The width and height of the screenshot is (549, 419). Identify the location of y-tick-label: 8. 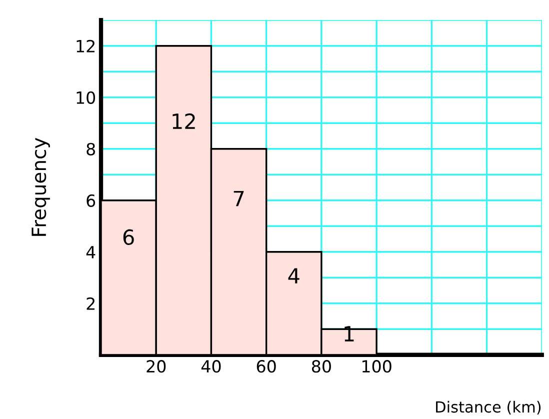
(91, 149).